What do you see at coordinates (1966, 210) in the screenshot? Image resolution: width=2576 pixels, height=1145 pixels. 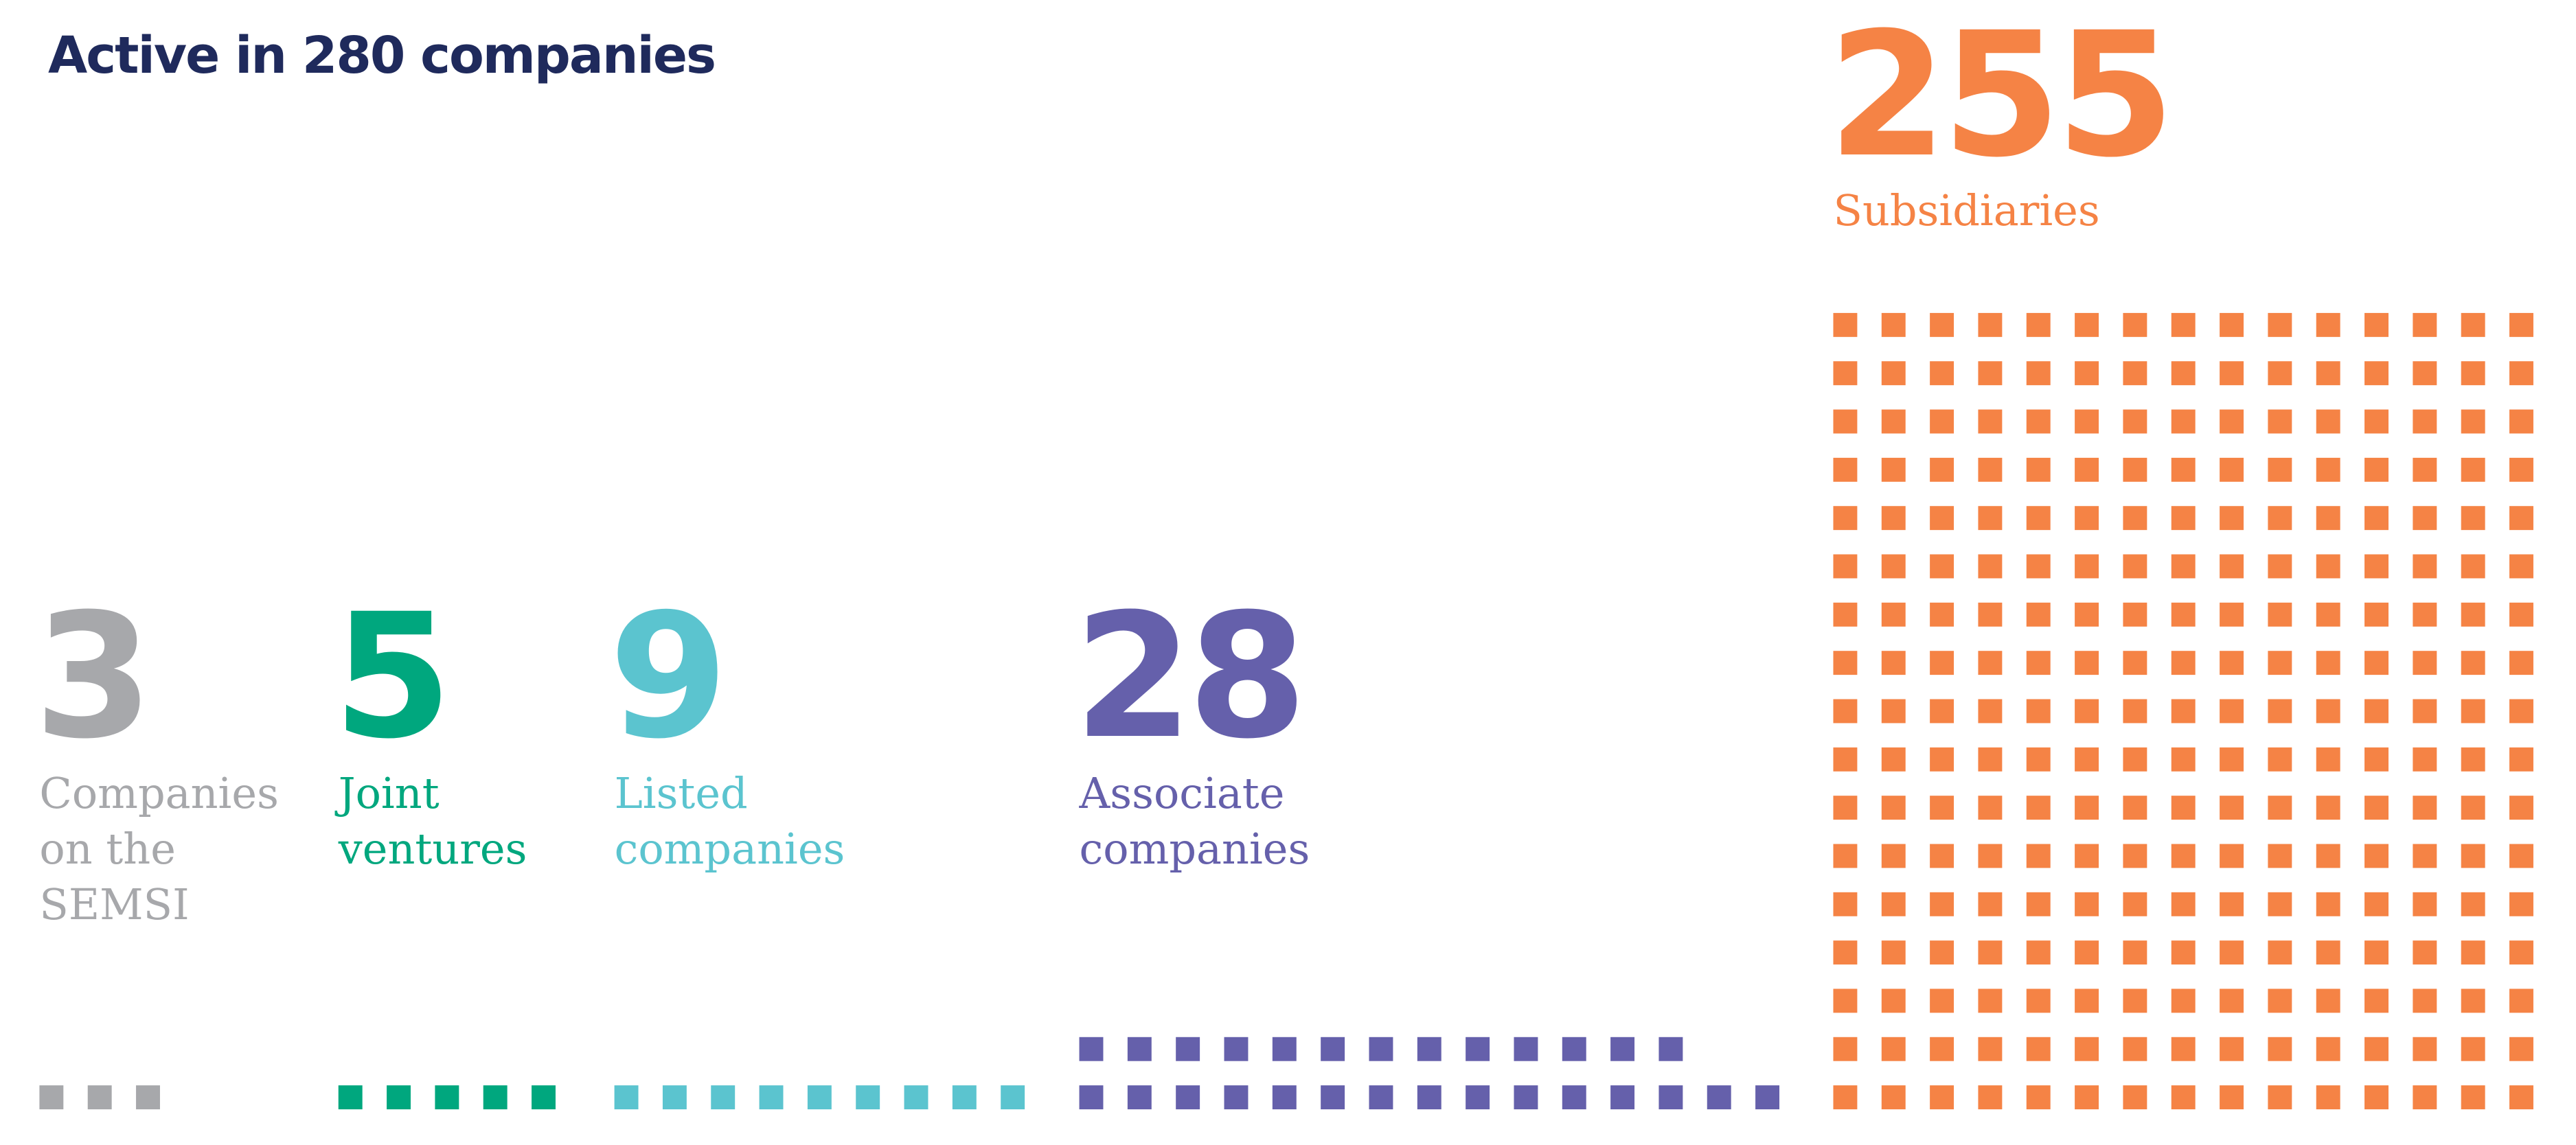 I see `category-label: Subsidiaries` at bounding box center [1966, 210].